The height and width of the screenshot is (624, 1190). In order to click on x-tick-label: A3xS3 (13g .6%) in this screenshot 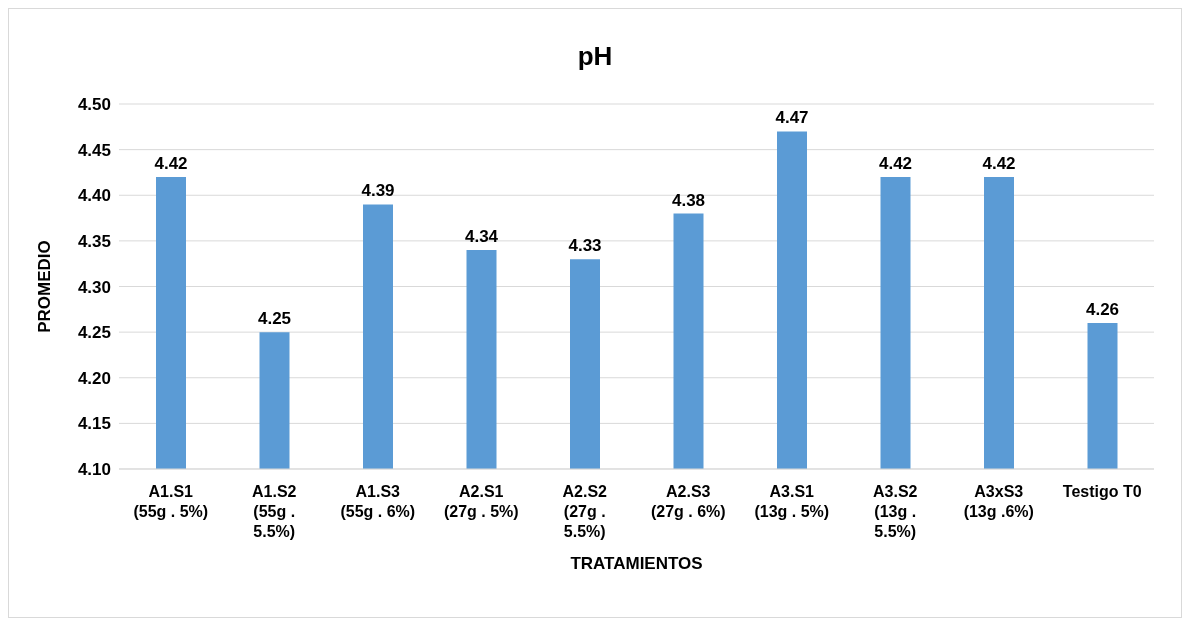, I will do `click(998, 501)`.